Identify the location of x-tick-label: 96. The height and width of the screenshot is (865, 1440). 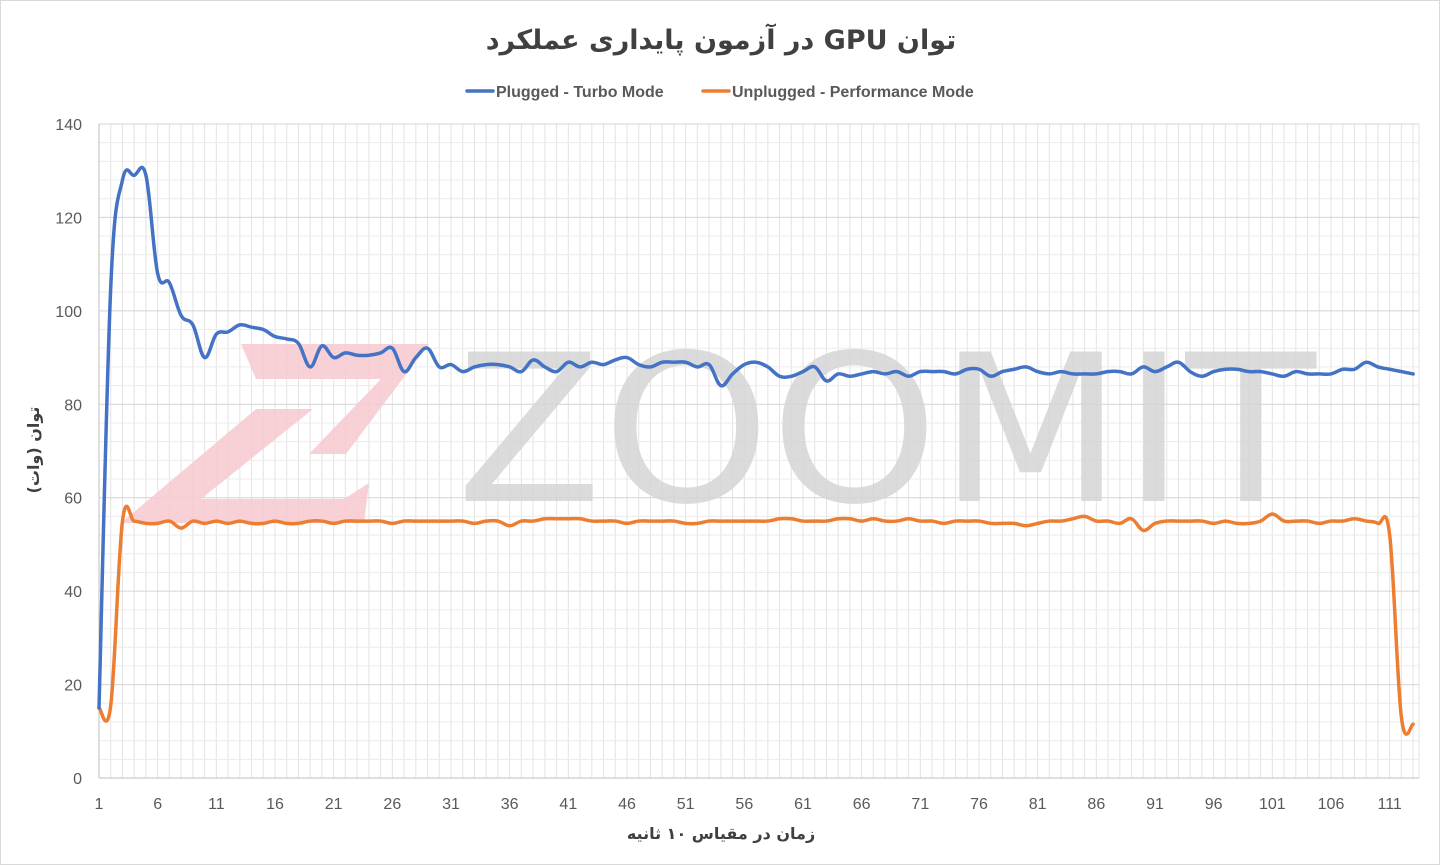
(1214, 804).